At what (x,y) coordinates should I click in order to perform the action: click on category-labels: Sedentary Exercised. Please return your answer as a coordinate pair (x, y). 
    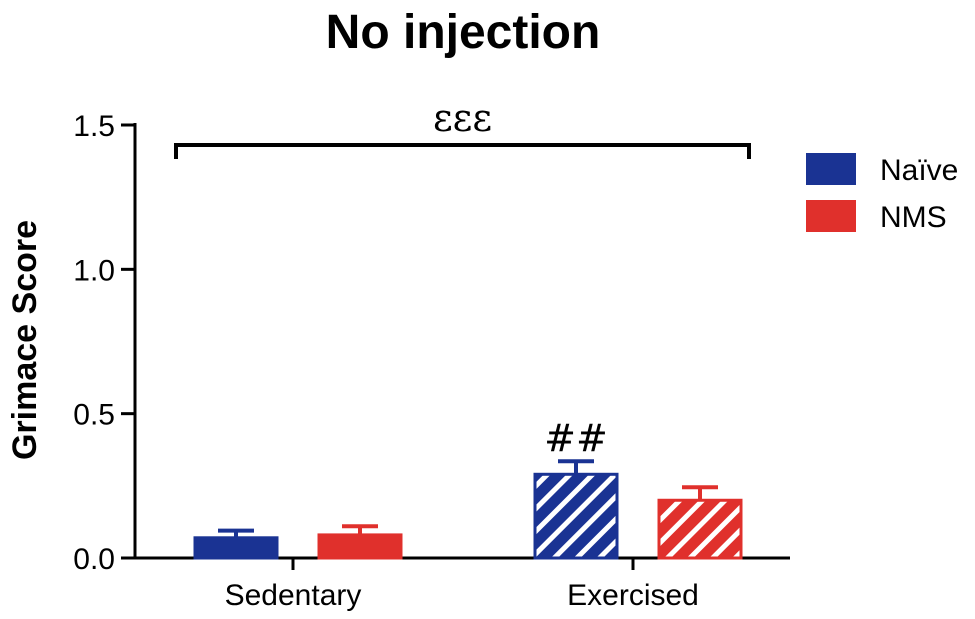
    Looking at the image, I should click on (462, 585).